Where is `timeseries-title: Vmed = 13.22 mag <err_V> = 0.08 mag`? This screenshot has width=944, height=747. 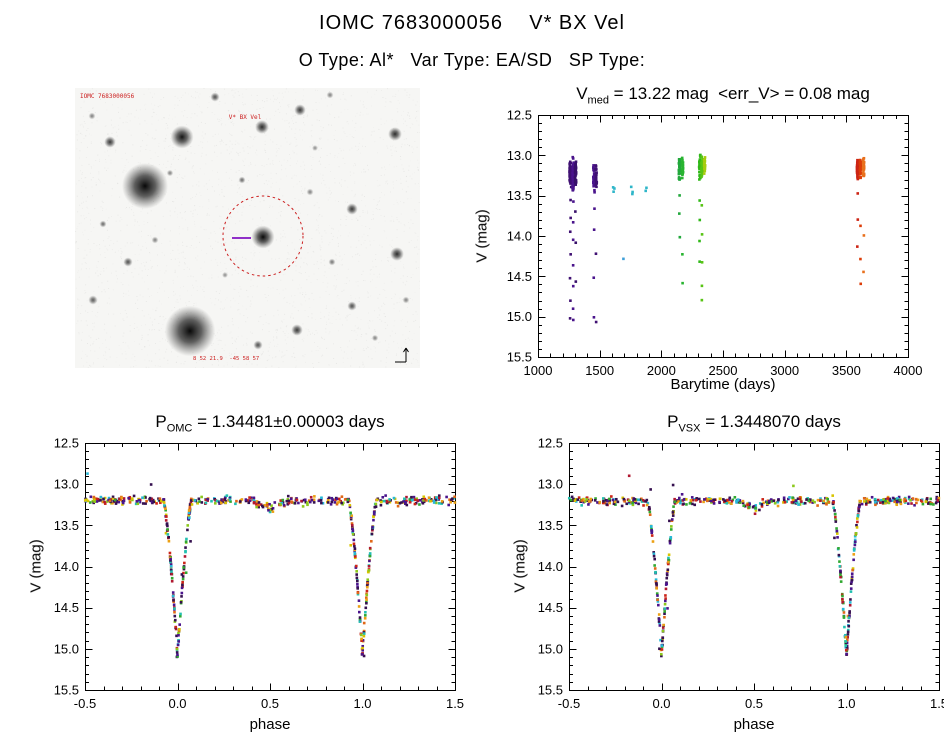
timeseries-title: Vmed = 13.22 mag <err_V> = 0.08 mag is located at coordinates (723, 95).